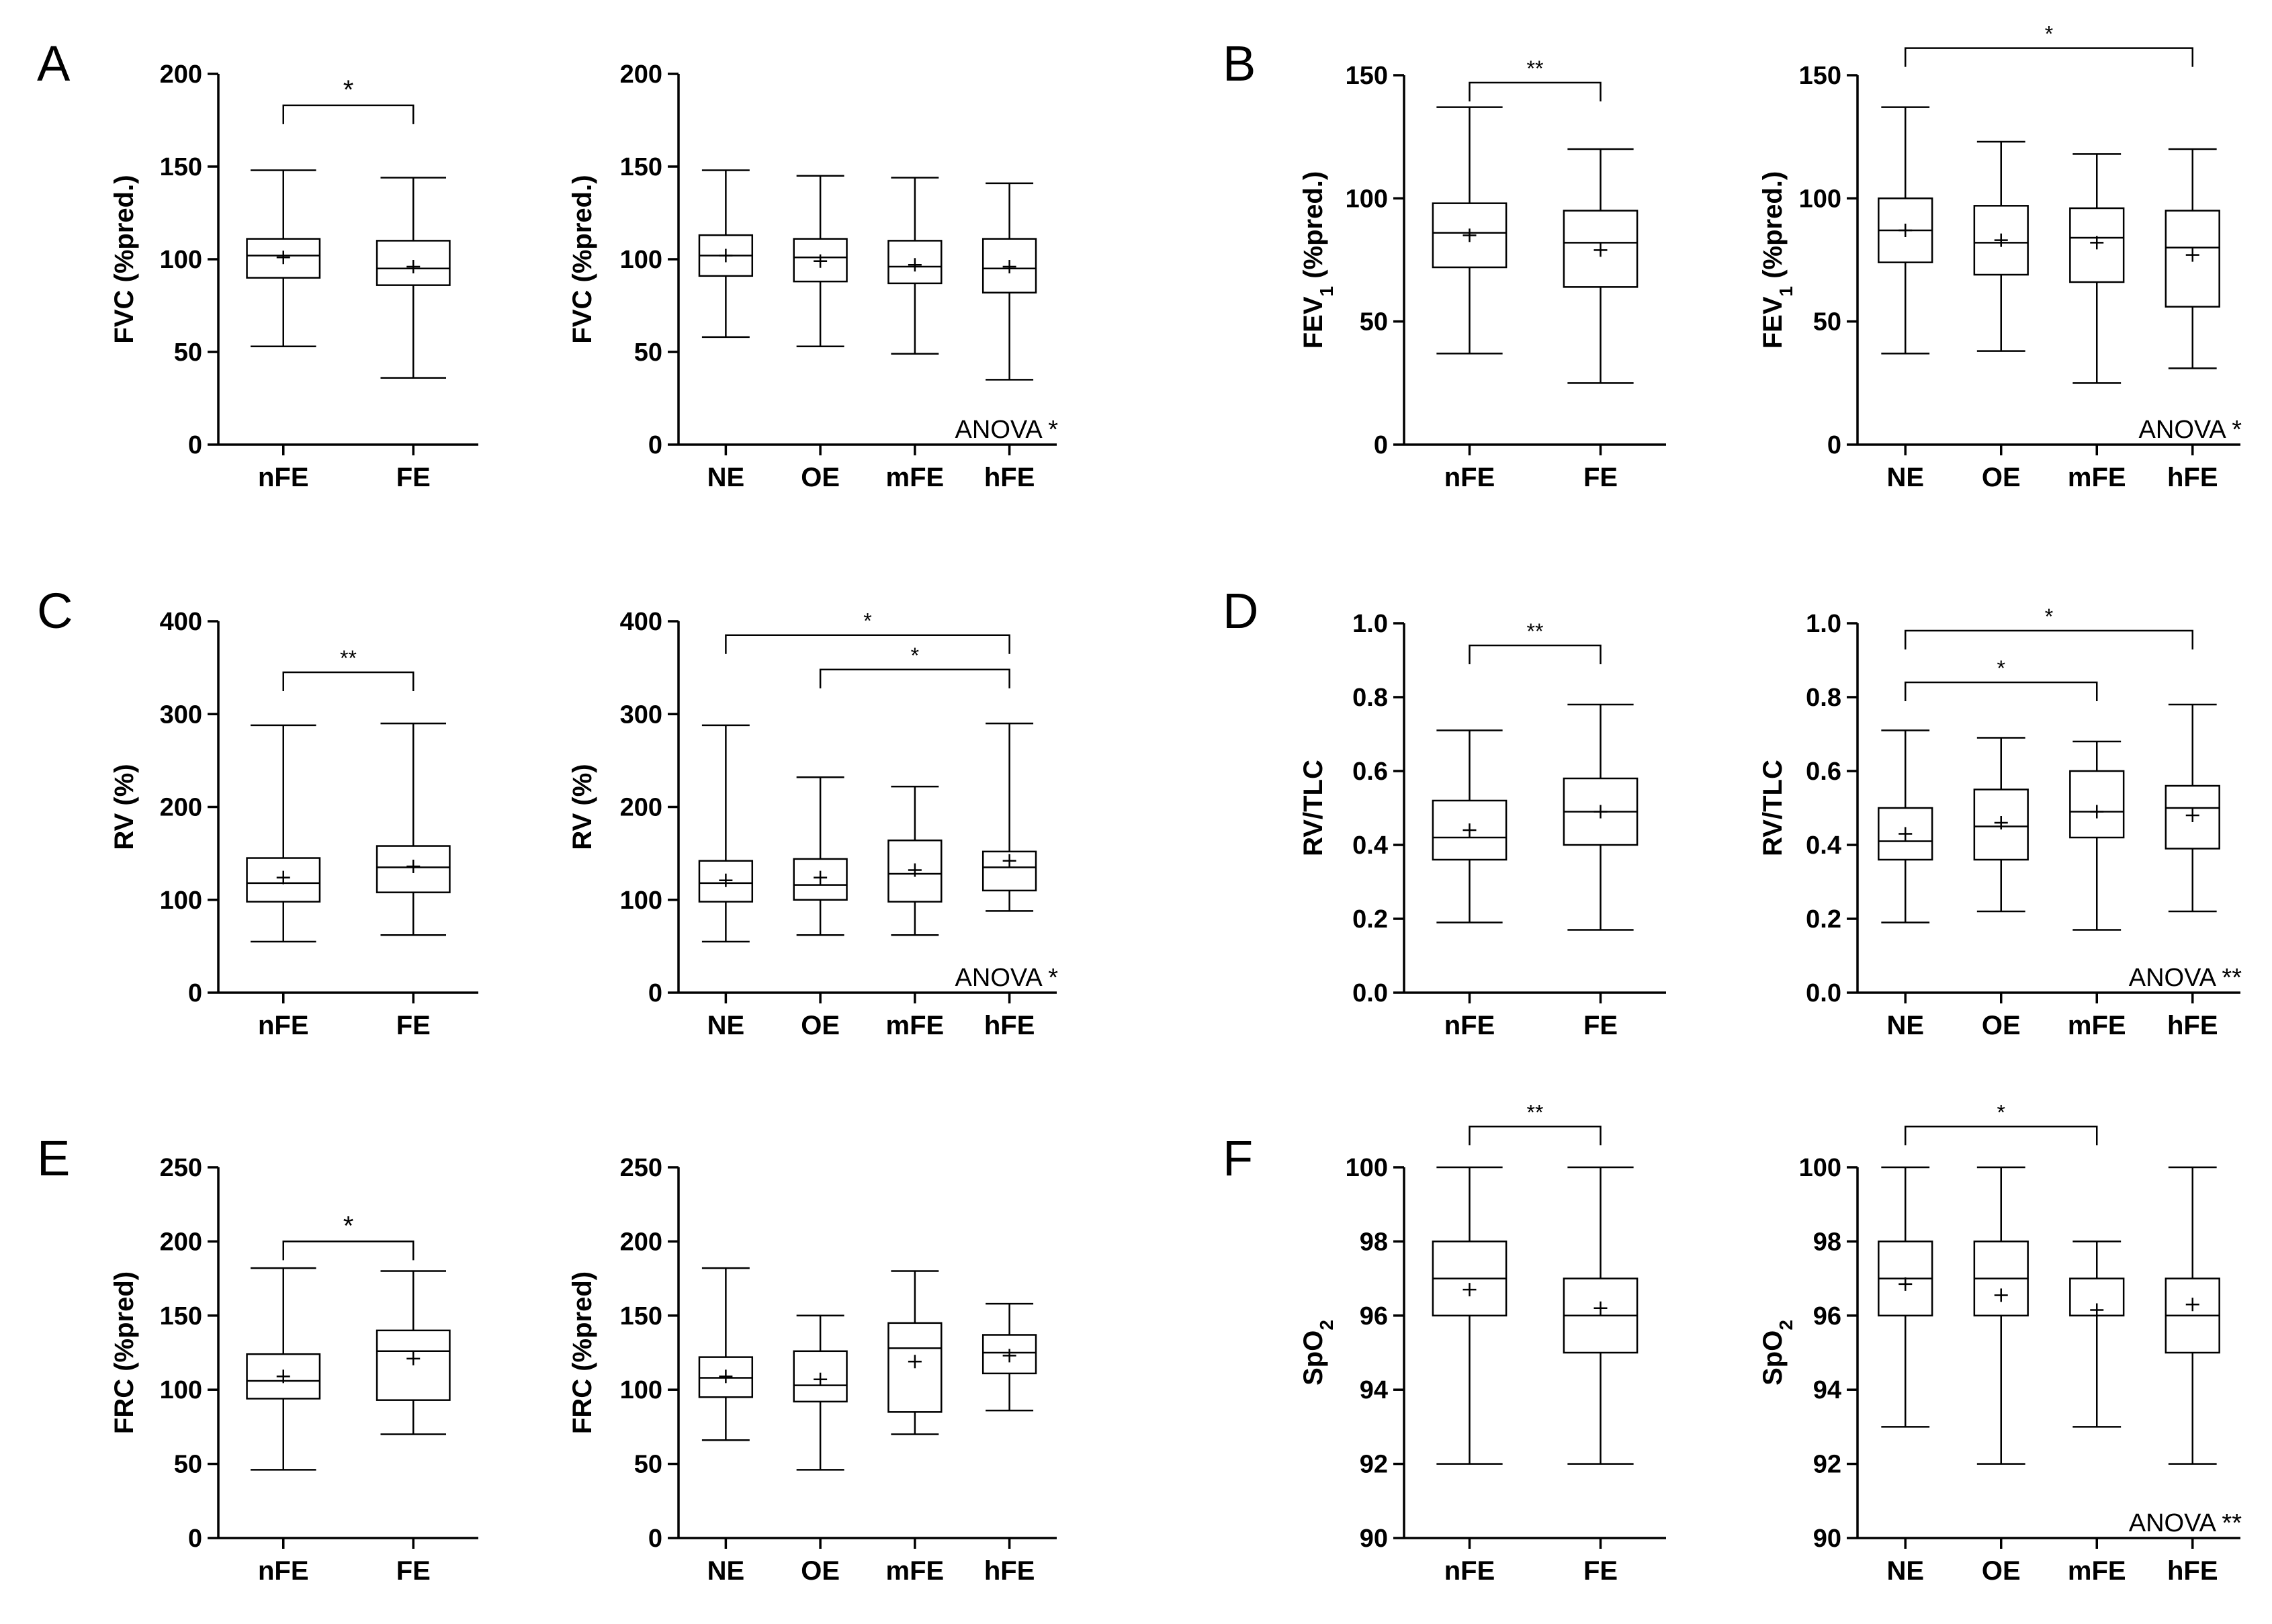 This screenshot has height=1624, width=2272. What do you see at coordinates (55, 611) in the screenshot?
I see `panel-letter-c: C` at bounding box center [55, 611].